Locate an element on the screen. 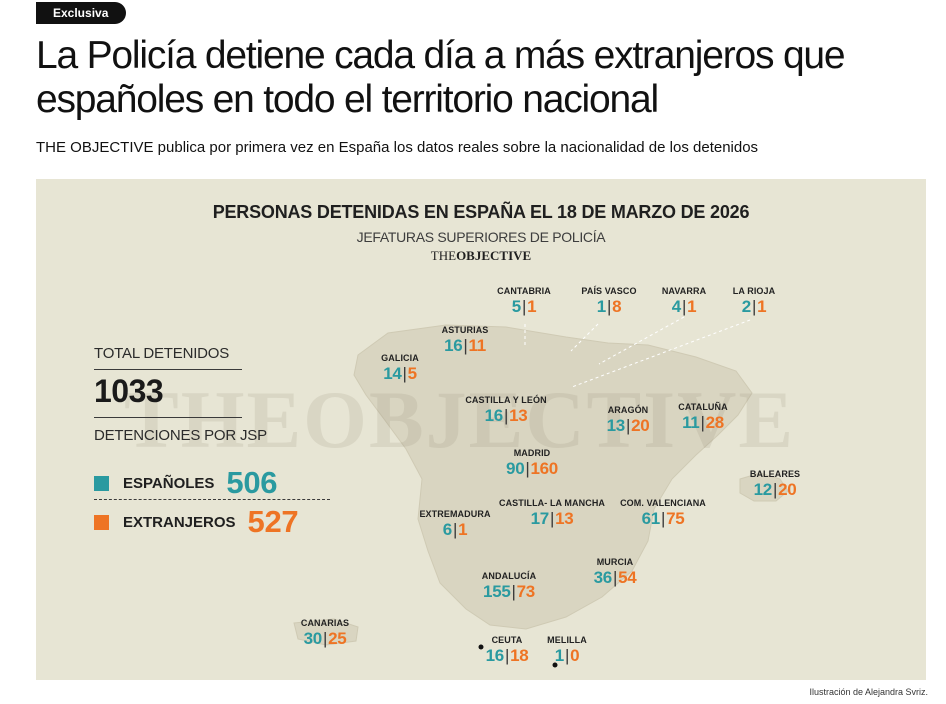 Image resolution: width=946 pixels, height=704 pixels. espanoles-count: 30 is located at coordinates (313, 638).